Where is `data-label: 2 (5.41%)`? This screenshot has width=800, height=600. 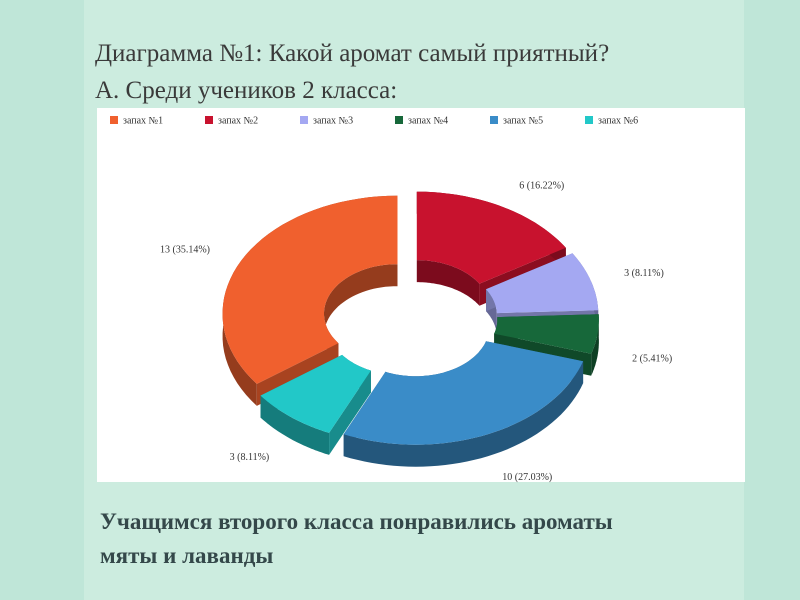
data-label: 2 (5.41%) is located at coordinates (652, 358).